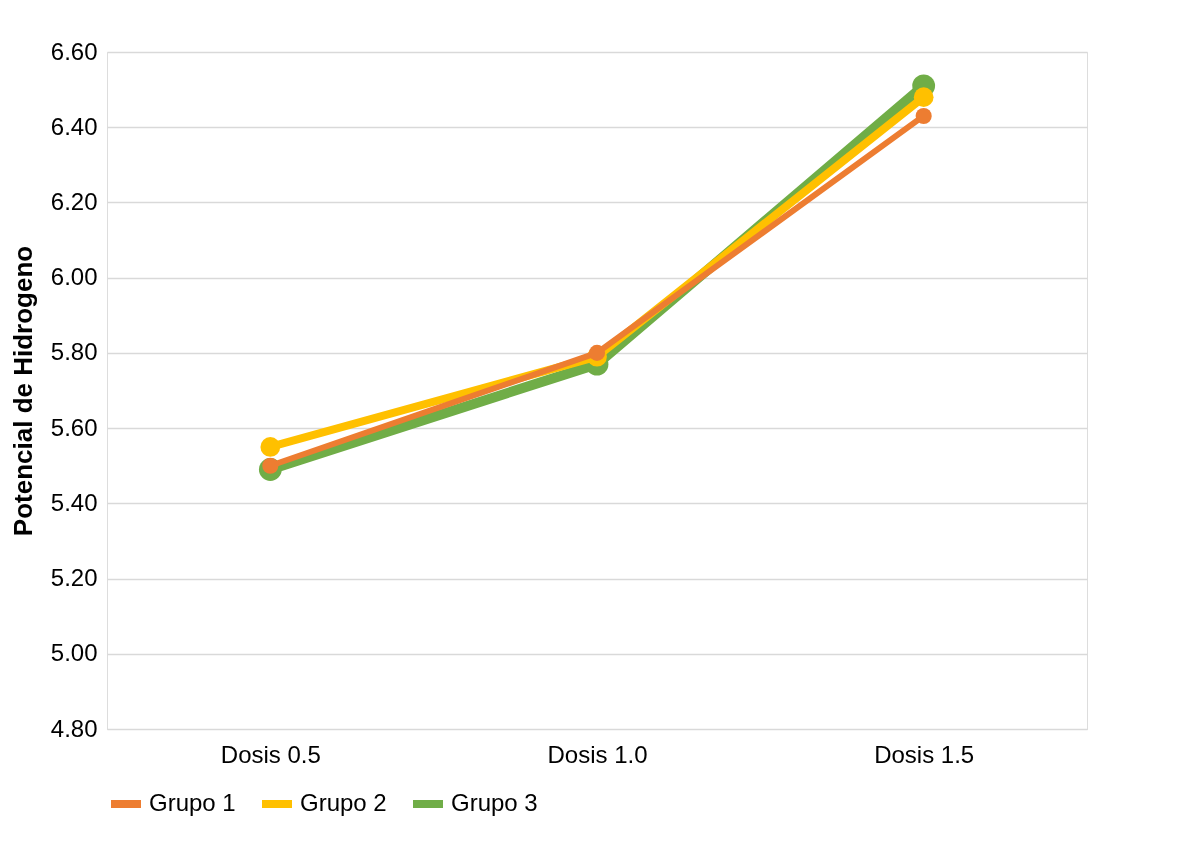 Image resolution: width=1179 pixels, height=854 pixels. What do you see at coordinates (22, 391) in the screenshot?
I see `y-axis-title: Potencial de Hidrogeno` at bounding box center [22, 391].